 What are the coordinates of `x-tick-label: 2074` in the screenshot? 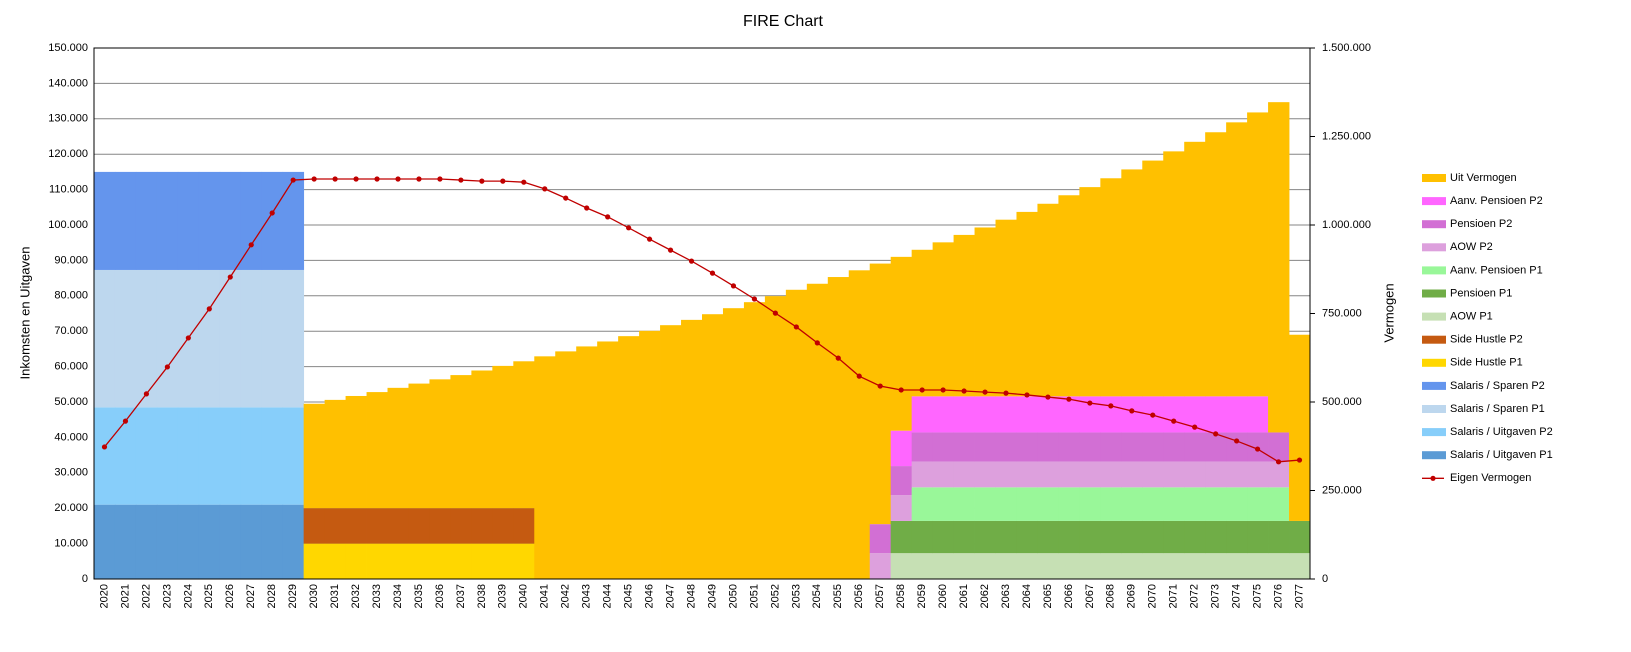 It's located at (1237, 596).